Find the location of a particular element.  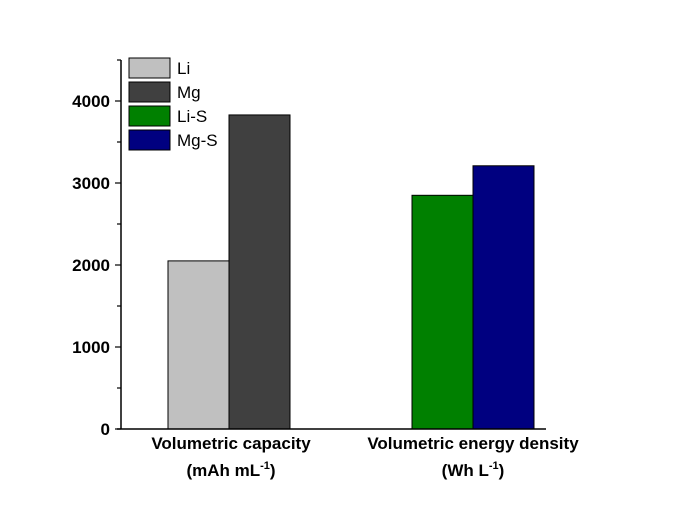

category-label-1-line1: Volumetric capacity is located at coordinates (231, 443).